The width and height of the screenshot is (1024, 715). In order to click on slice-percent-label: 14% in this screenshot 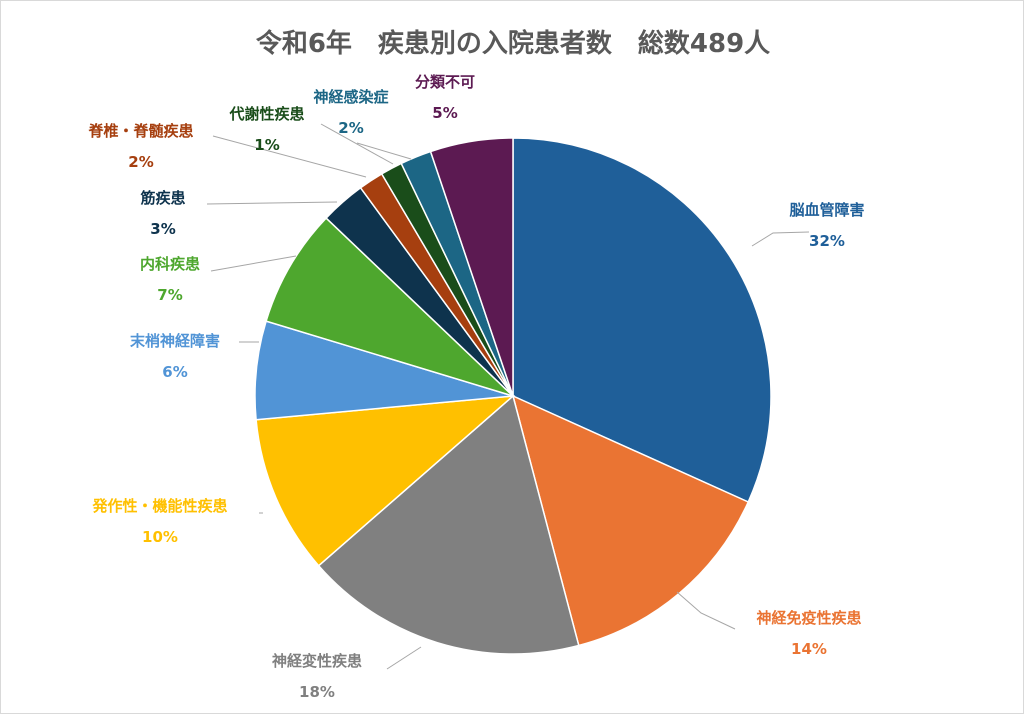, I will do `click(809, 649)`.